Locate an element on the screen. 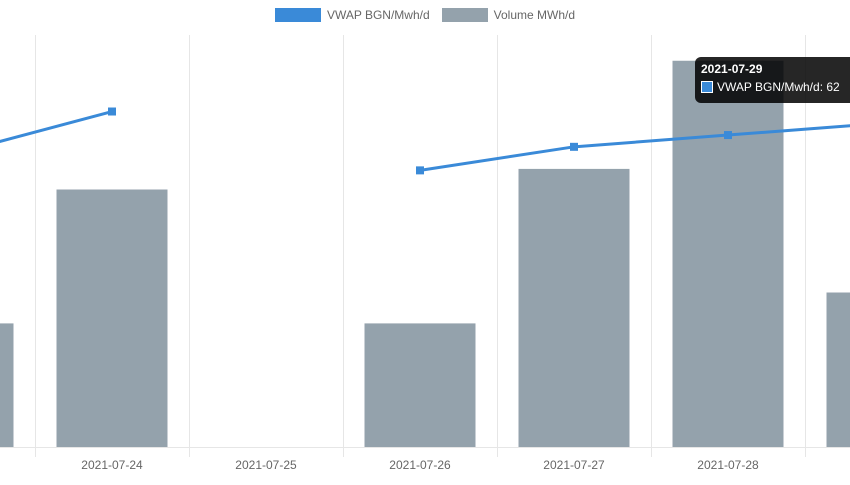  tooltip-label: VWAP BGN/Mwh/d: 62 is located at coordinates (778, 87).